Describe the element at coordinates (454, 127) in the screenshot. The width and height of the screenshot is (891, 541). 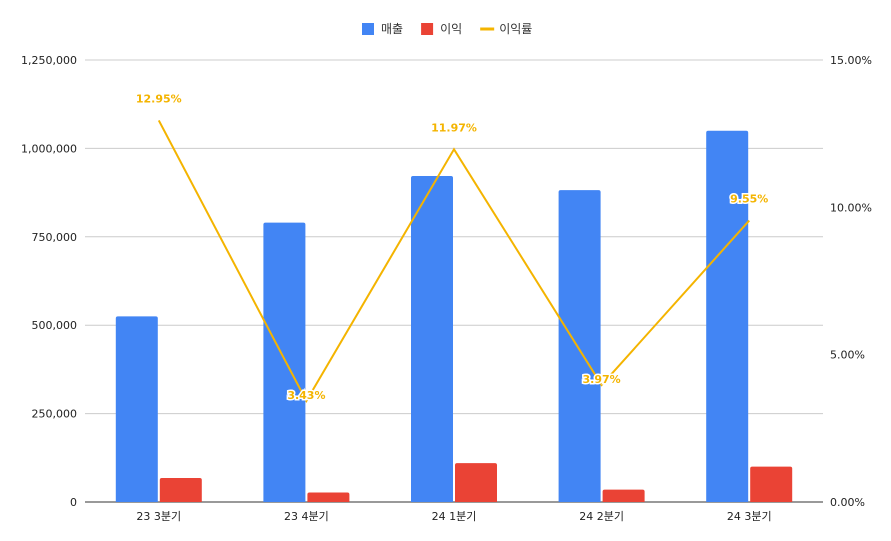
I see `margin-data-label: 11.97%` at that location.